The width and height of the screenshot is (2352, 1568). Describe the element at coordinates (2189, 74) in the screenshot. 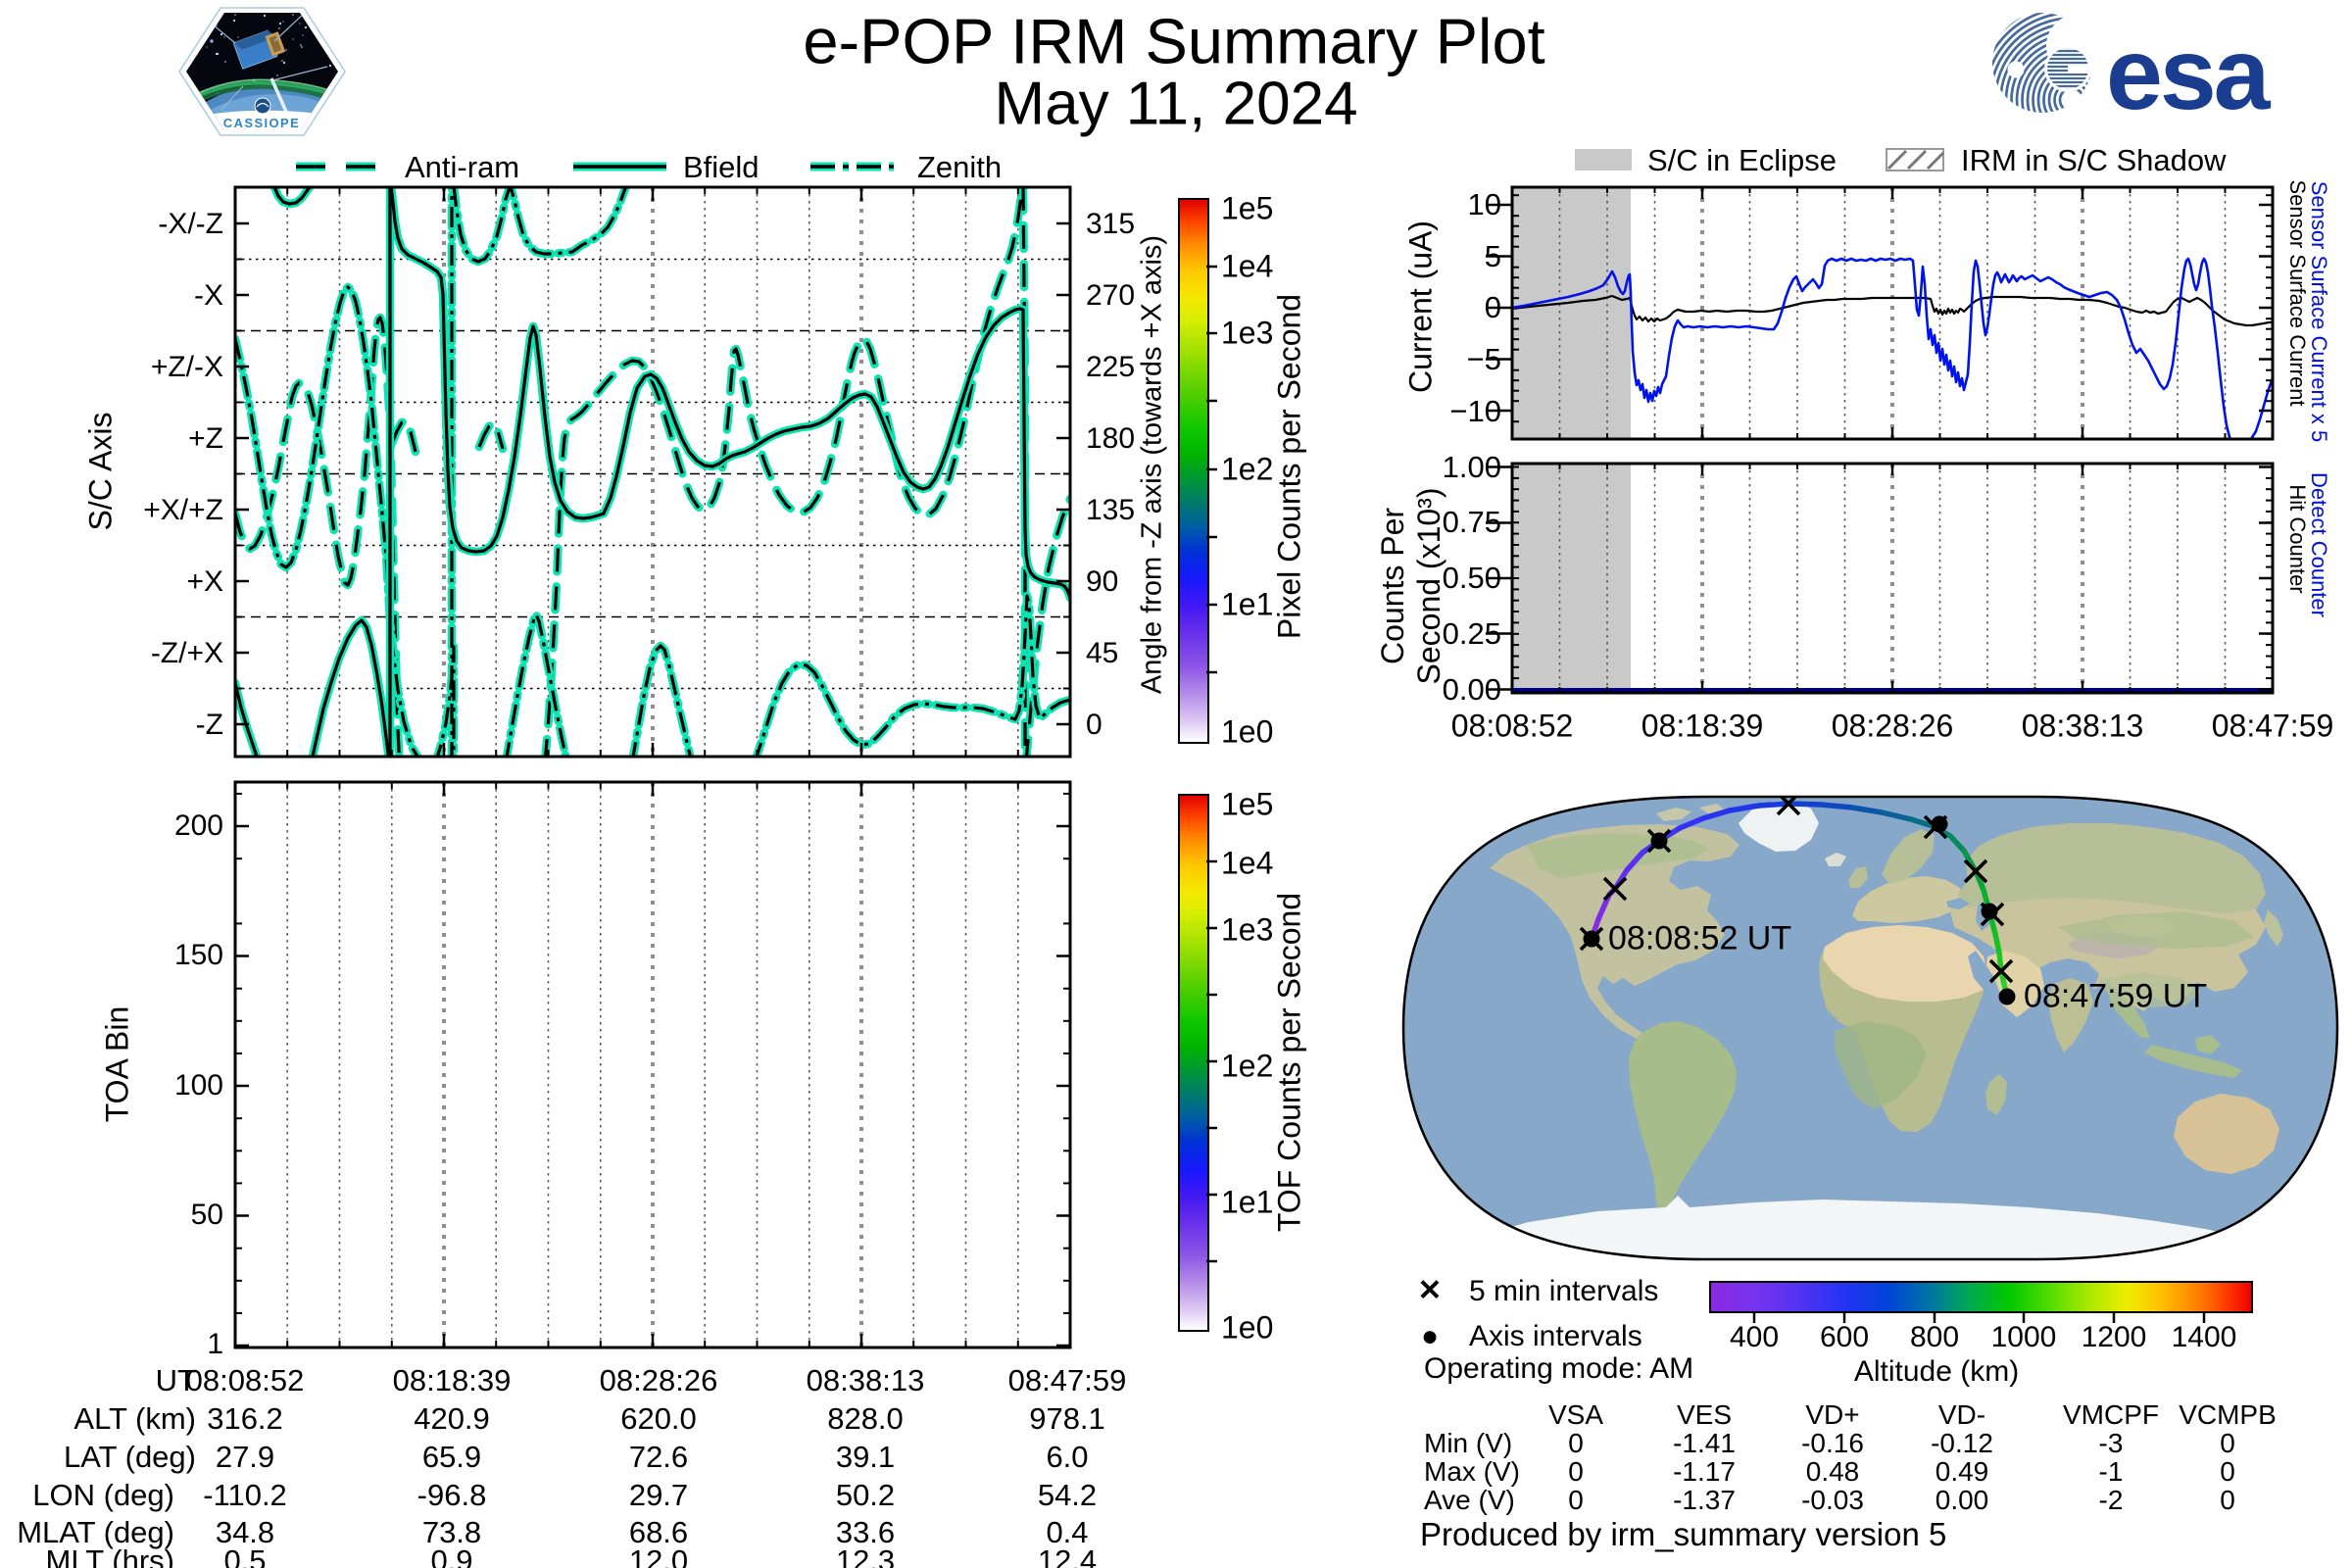

I see `svg-text: esa` at that location.